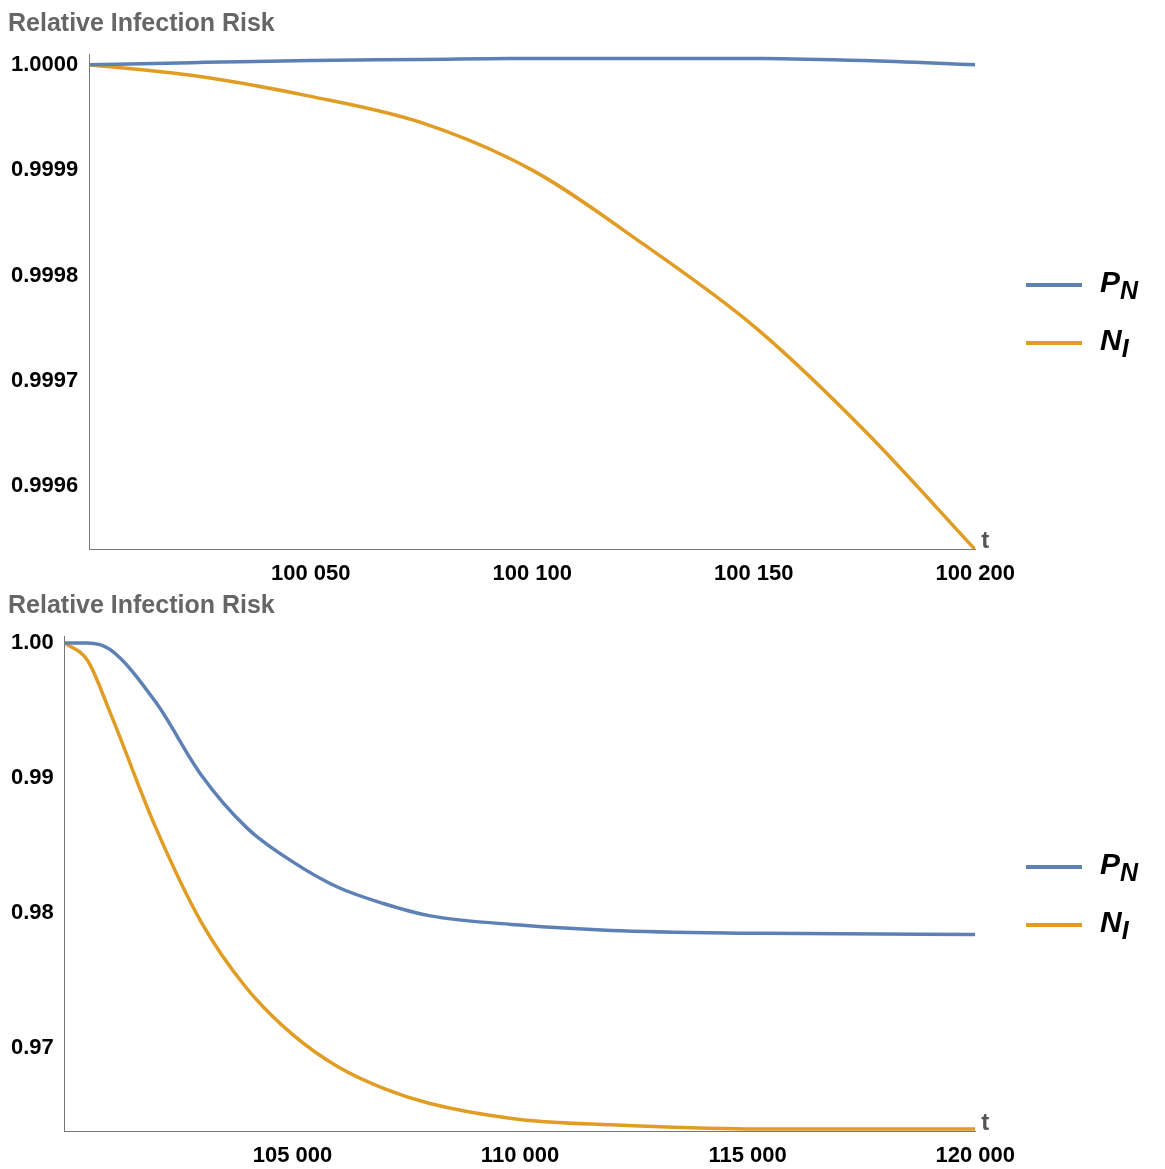  I want to click on y-tick-label: 0.97, so click(32, 1046).